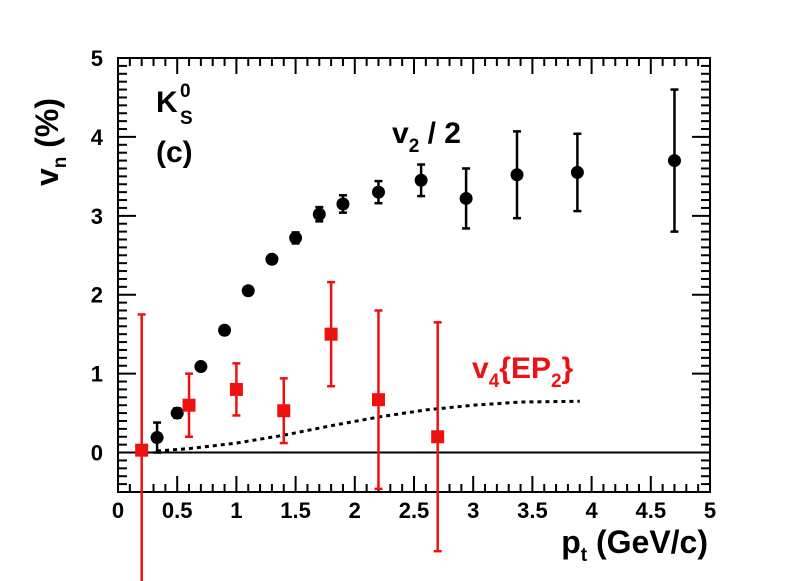 The width and height of the screenshot is (788, 581). I want to click on x-tick-label: 4, so click(591, 510).